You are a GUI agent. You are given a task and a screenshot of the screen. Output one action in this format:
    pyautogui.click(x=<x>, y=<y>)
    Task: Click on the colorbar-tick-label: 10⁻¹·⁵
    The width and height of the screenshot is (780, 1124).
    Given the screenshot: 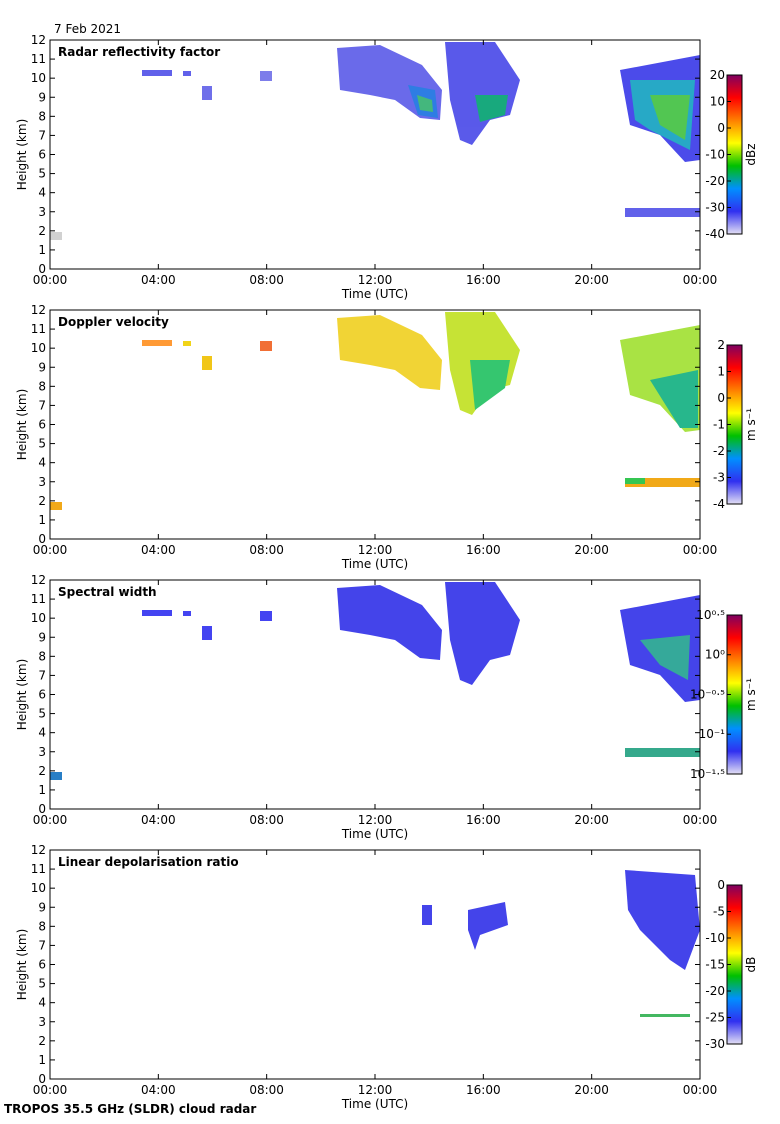 What is the action you would take?
    pyautogui.click(x=707, y=774)
    